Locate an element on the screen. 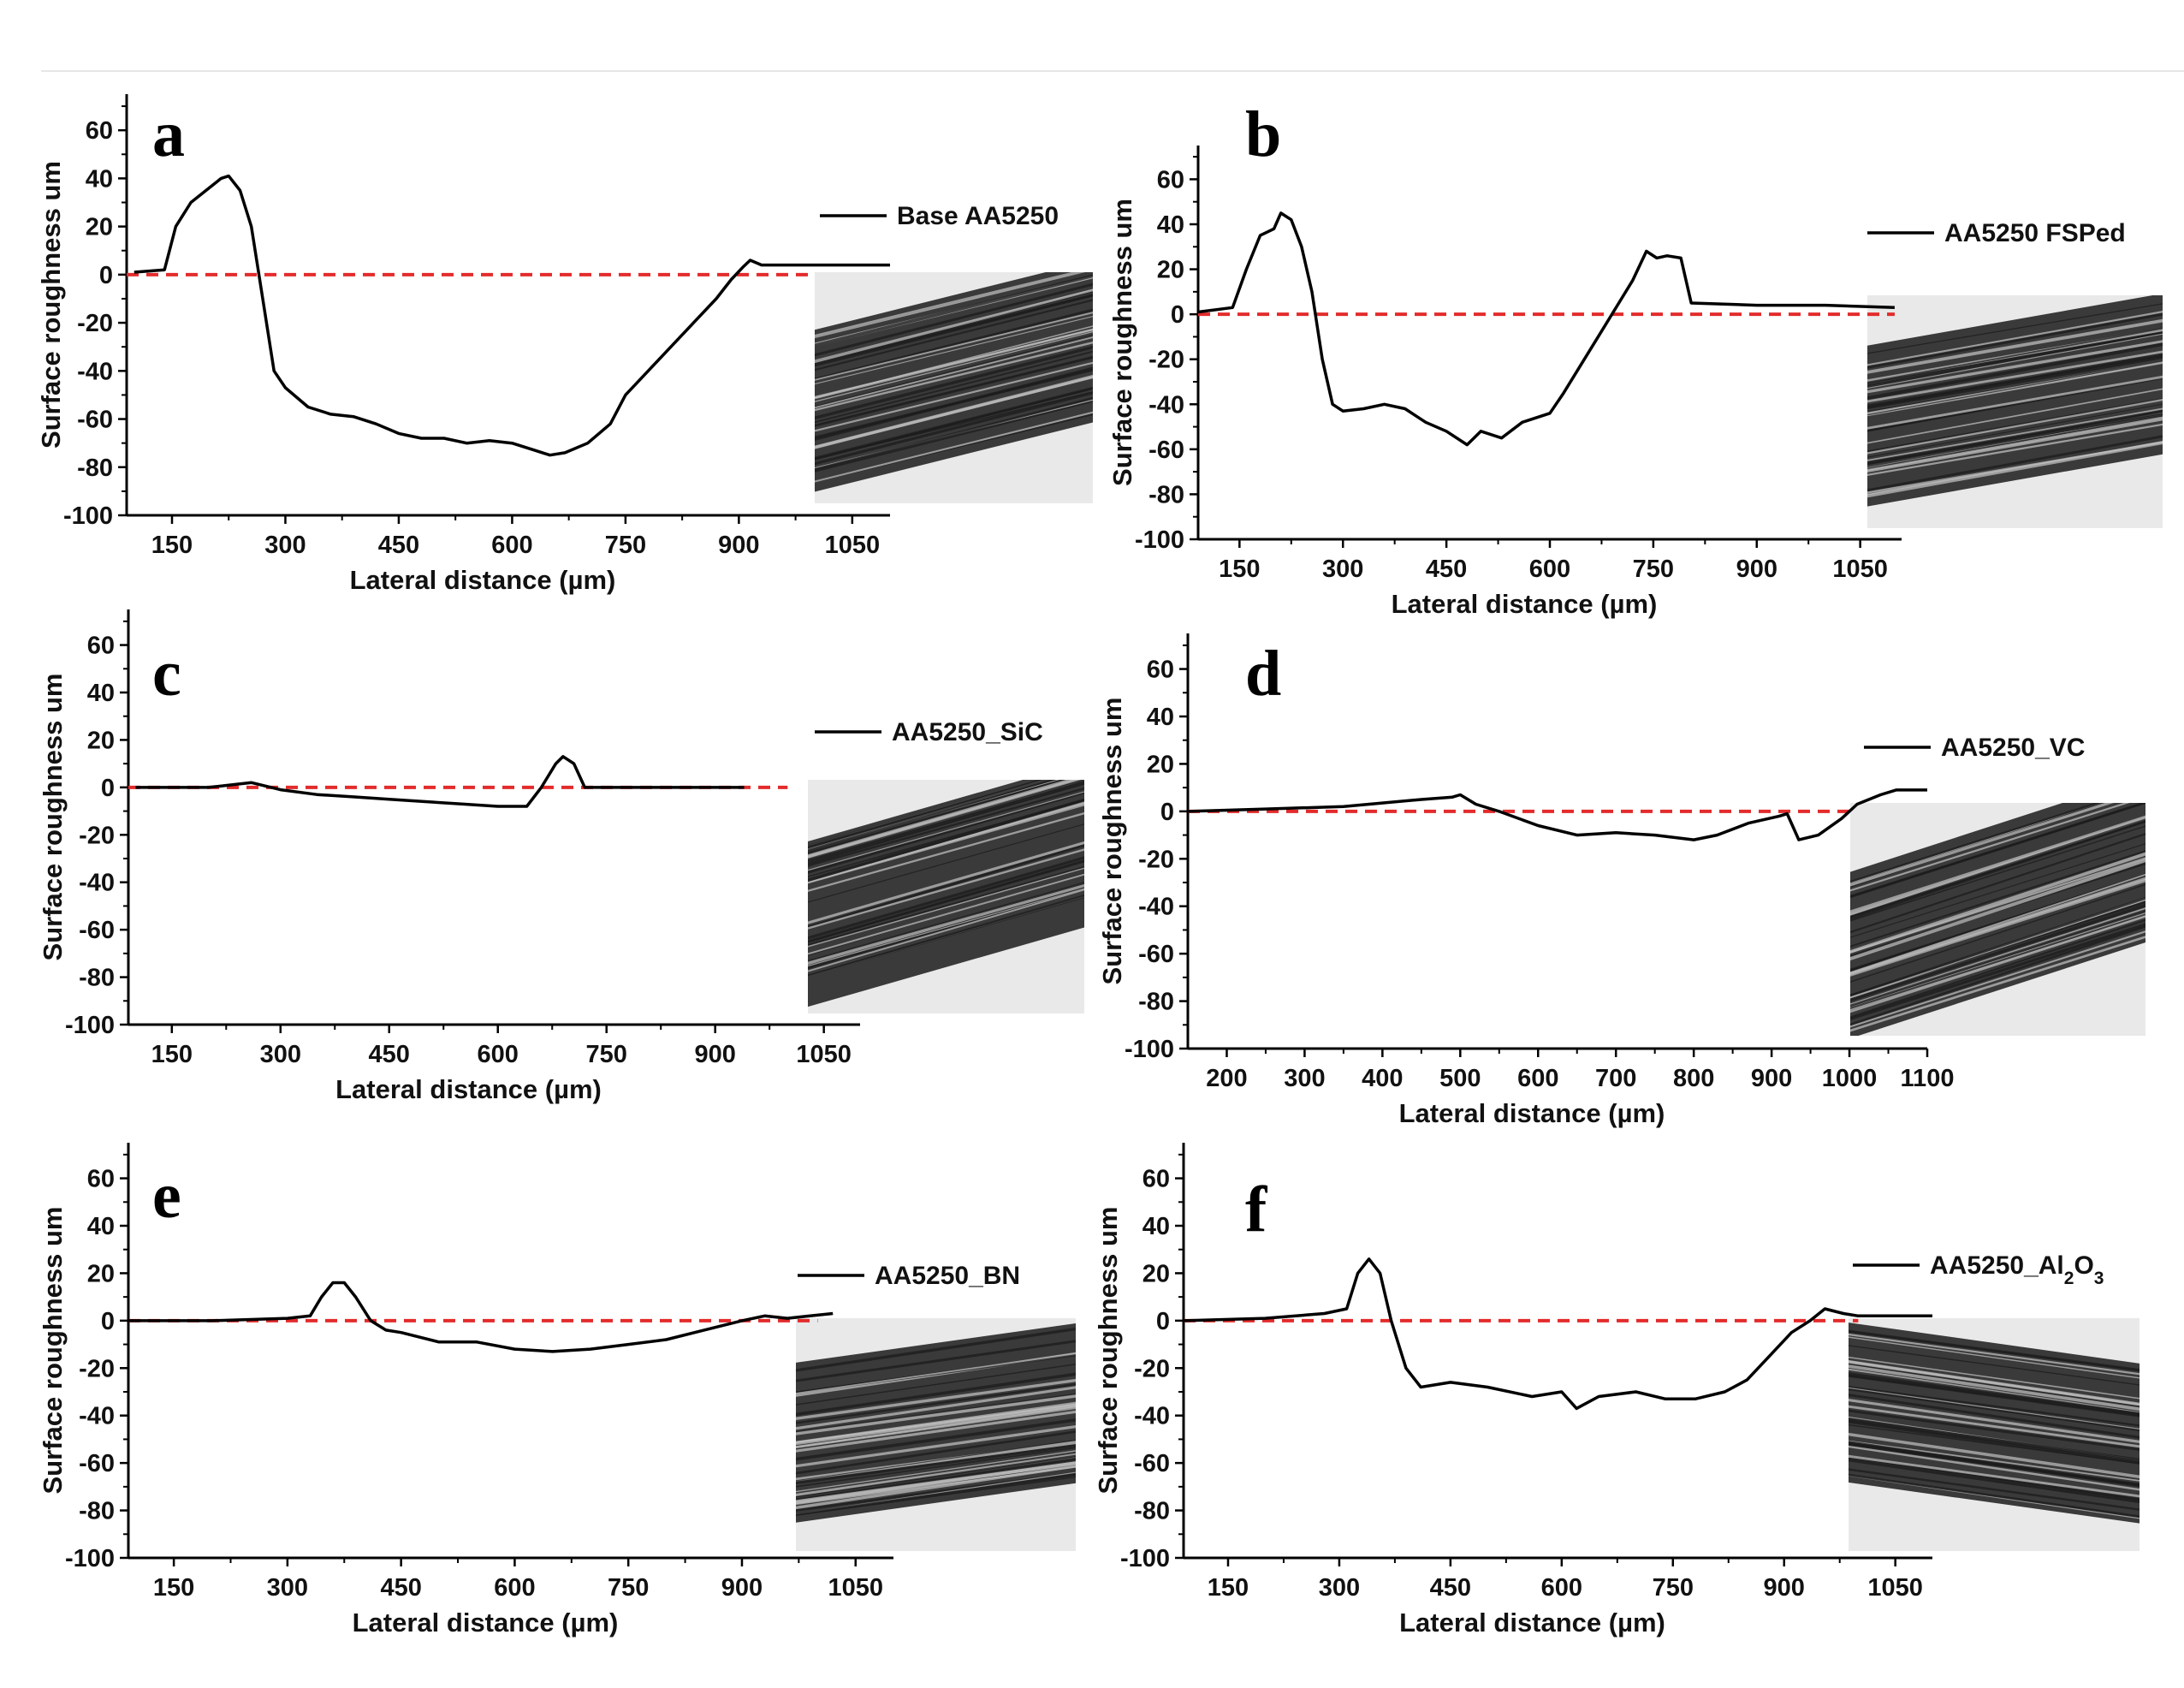  y-tick-label: -80 is located at coordinates (97, 978).